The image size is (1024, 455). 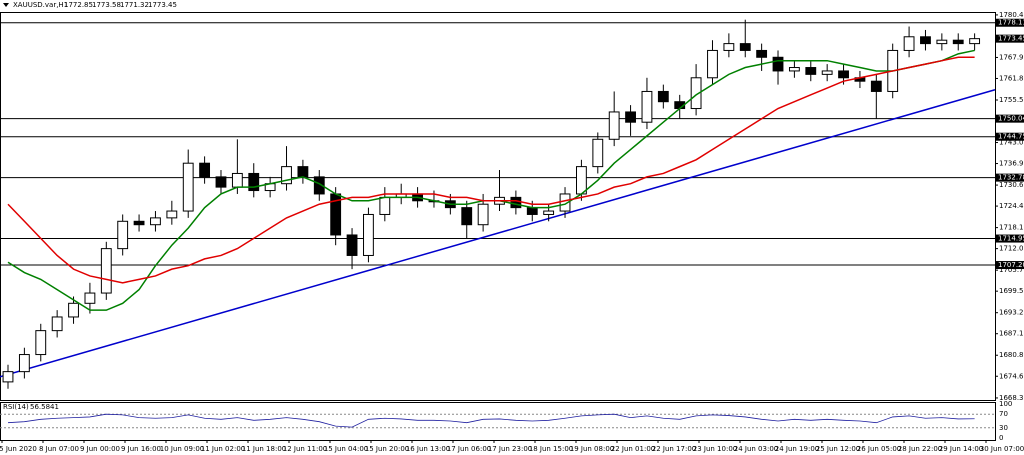 What do you see at coordinates (715, 449) in the screenshot?
I see `x-tick-label: 23 Jun 10:00` at bounding box center [715, 449].